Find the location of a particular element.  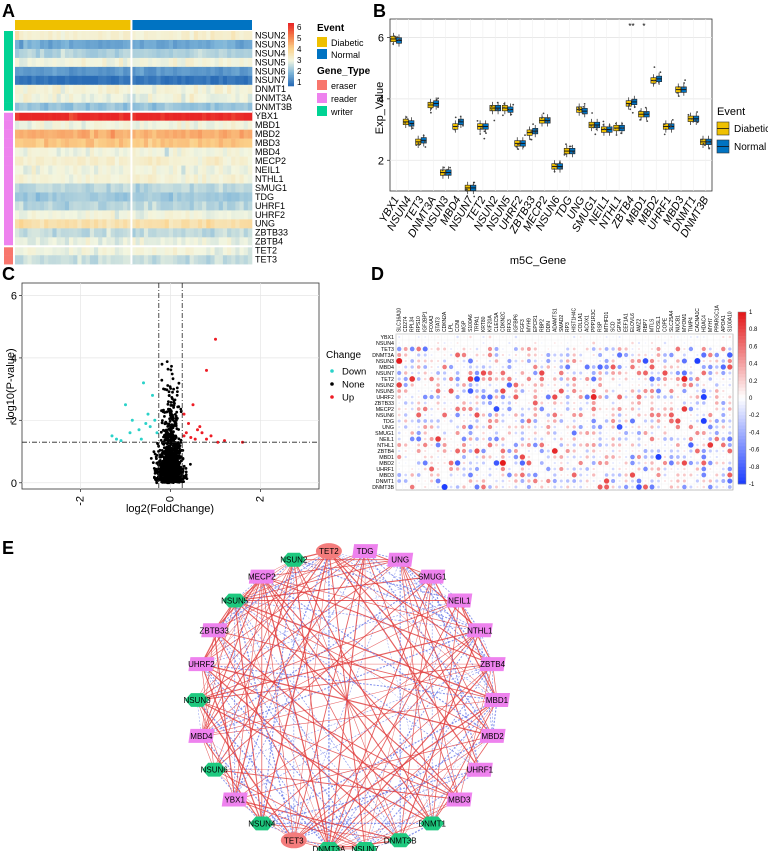

point-down is located at coordinates (132, 420).